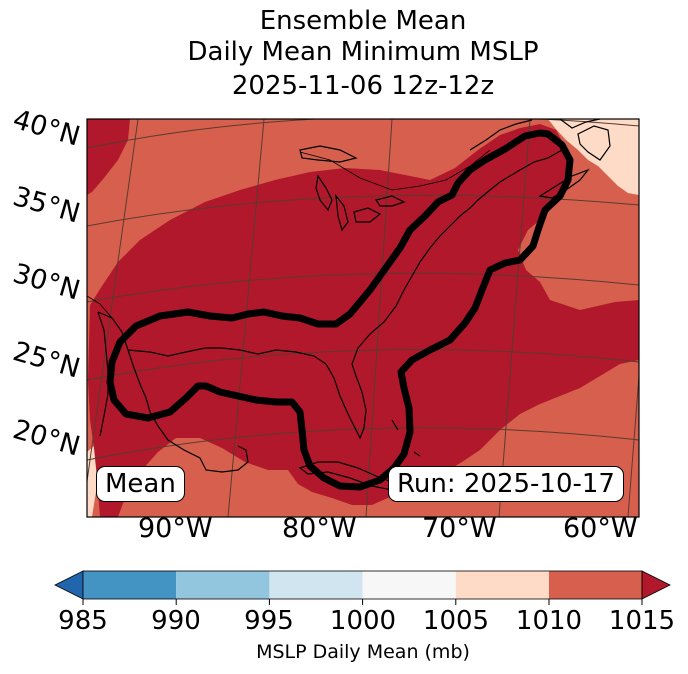 This screenshot has height=674, width=688. Describe the element at coordinates (289, 234) in the screenshot. I see `borders` at that location.